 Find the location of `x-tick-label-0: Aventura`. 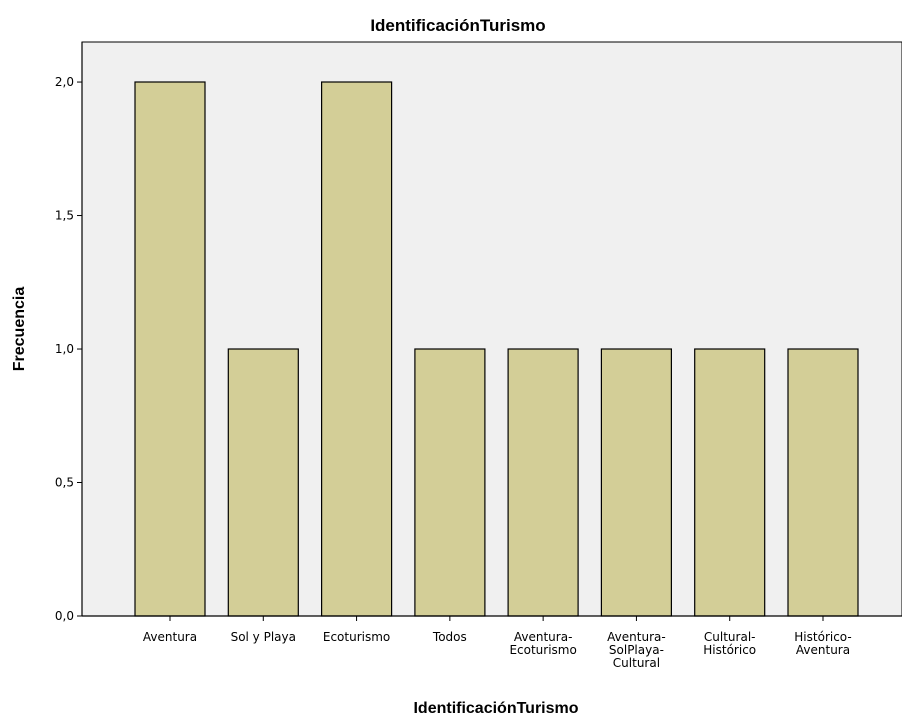

x-tick-label-0: Aventura is located at coordinates (170, 637).